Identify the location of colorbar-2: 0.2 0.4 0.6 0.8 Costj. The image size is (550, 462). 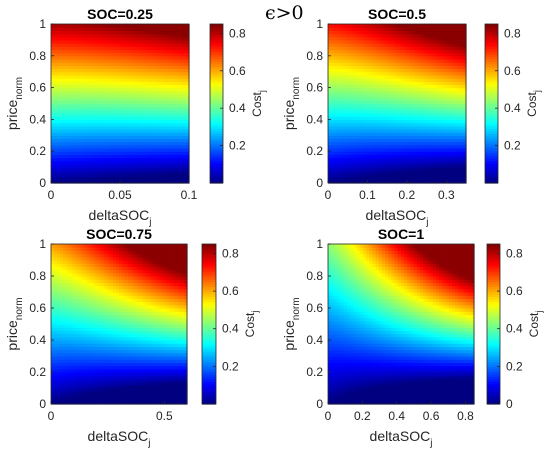
(513, 104).